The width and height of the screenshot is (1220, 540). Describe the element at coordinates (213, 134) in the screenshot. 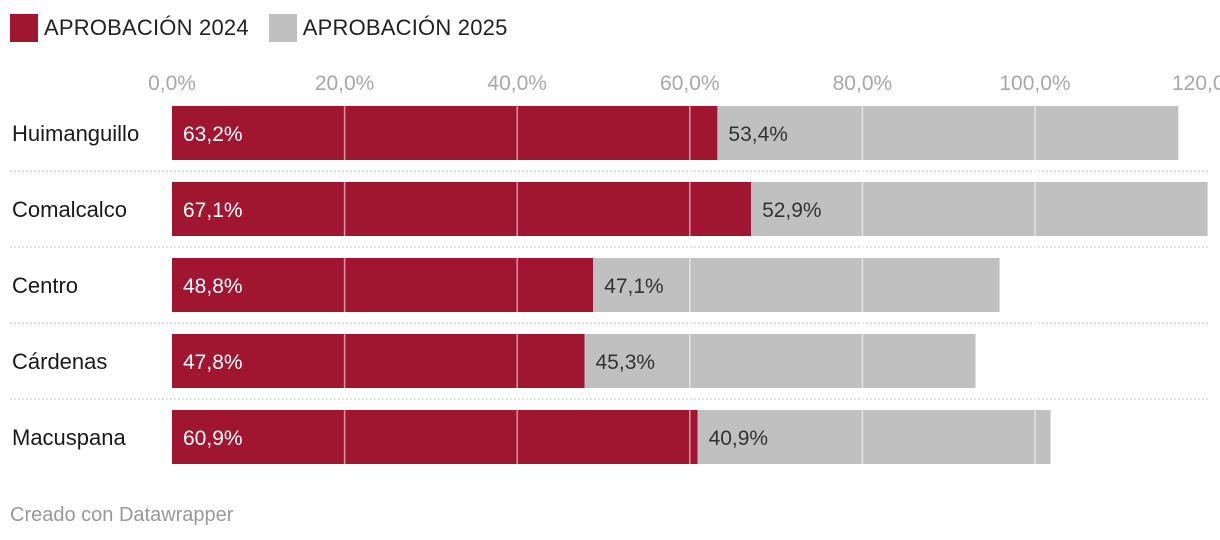

I see `data-label-2024: 63,2%` at that location.